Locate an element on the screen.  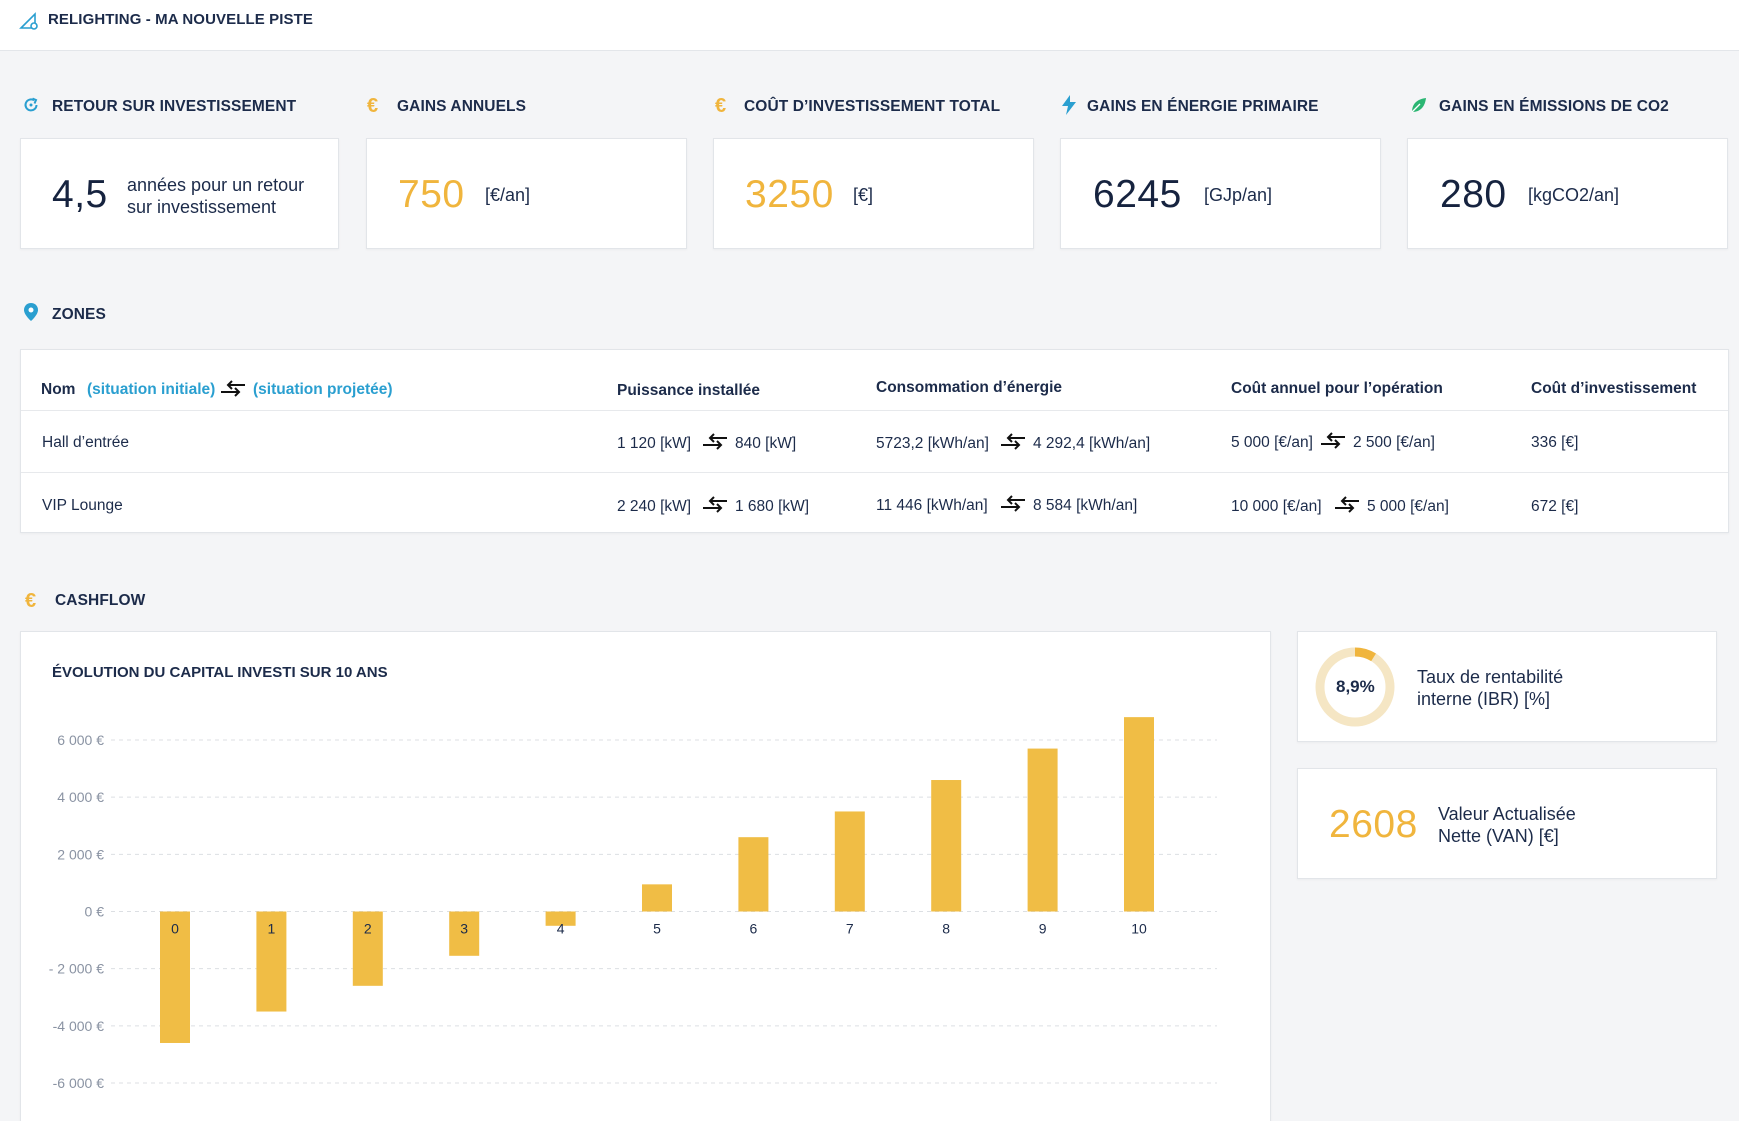
op-cost-from: 10 000 [€/an] is located at coordinates (1276, 506).